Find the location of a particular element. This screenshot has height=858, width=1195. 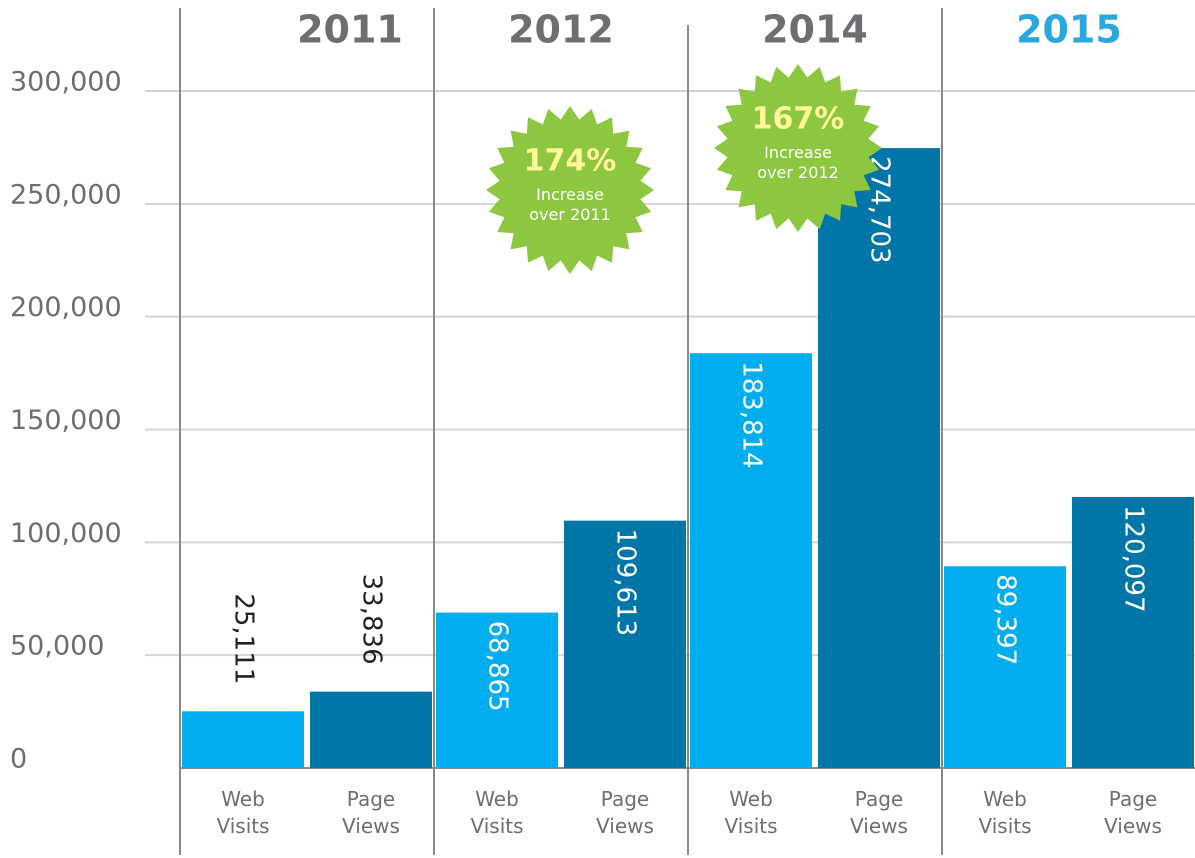

y-tick-label: 150,000 is located at coordinates (66, 420).